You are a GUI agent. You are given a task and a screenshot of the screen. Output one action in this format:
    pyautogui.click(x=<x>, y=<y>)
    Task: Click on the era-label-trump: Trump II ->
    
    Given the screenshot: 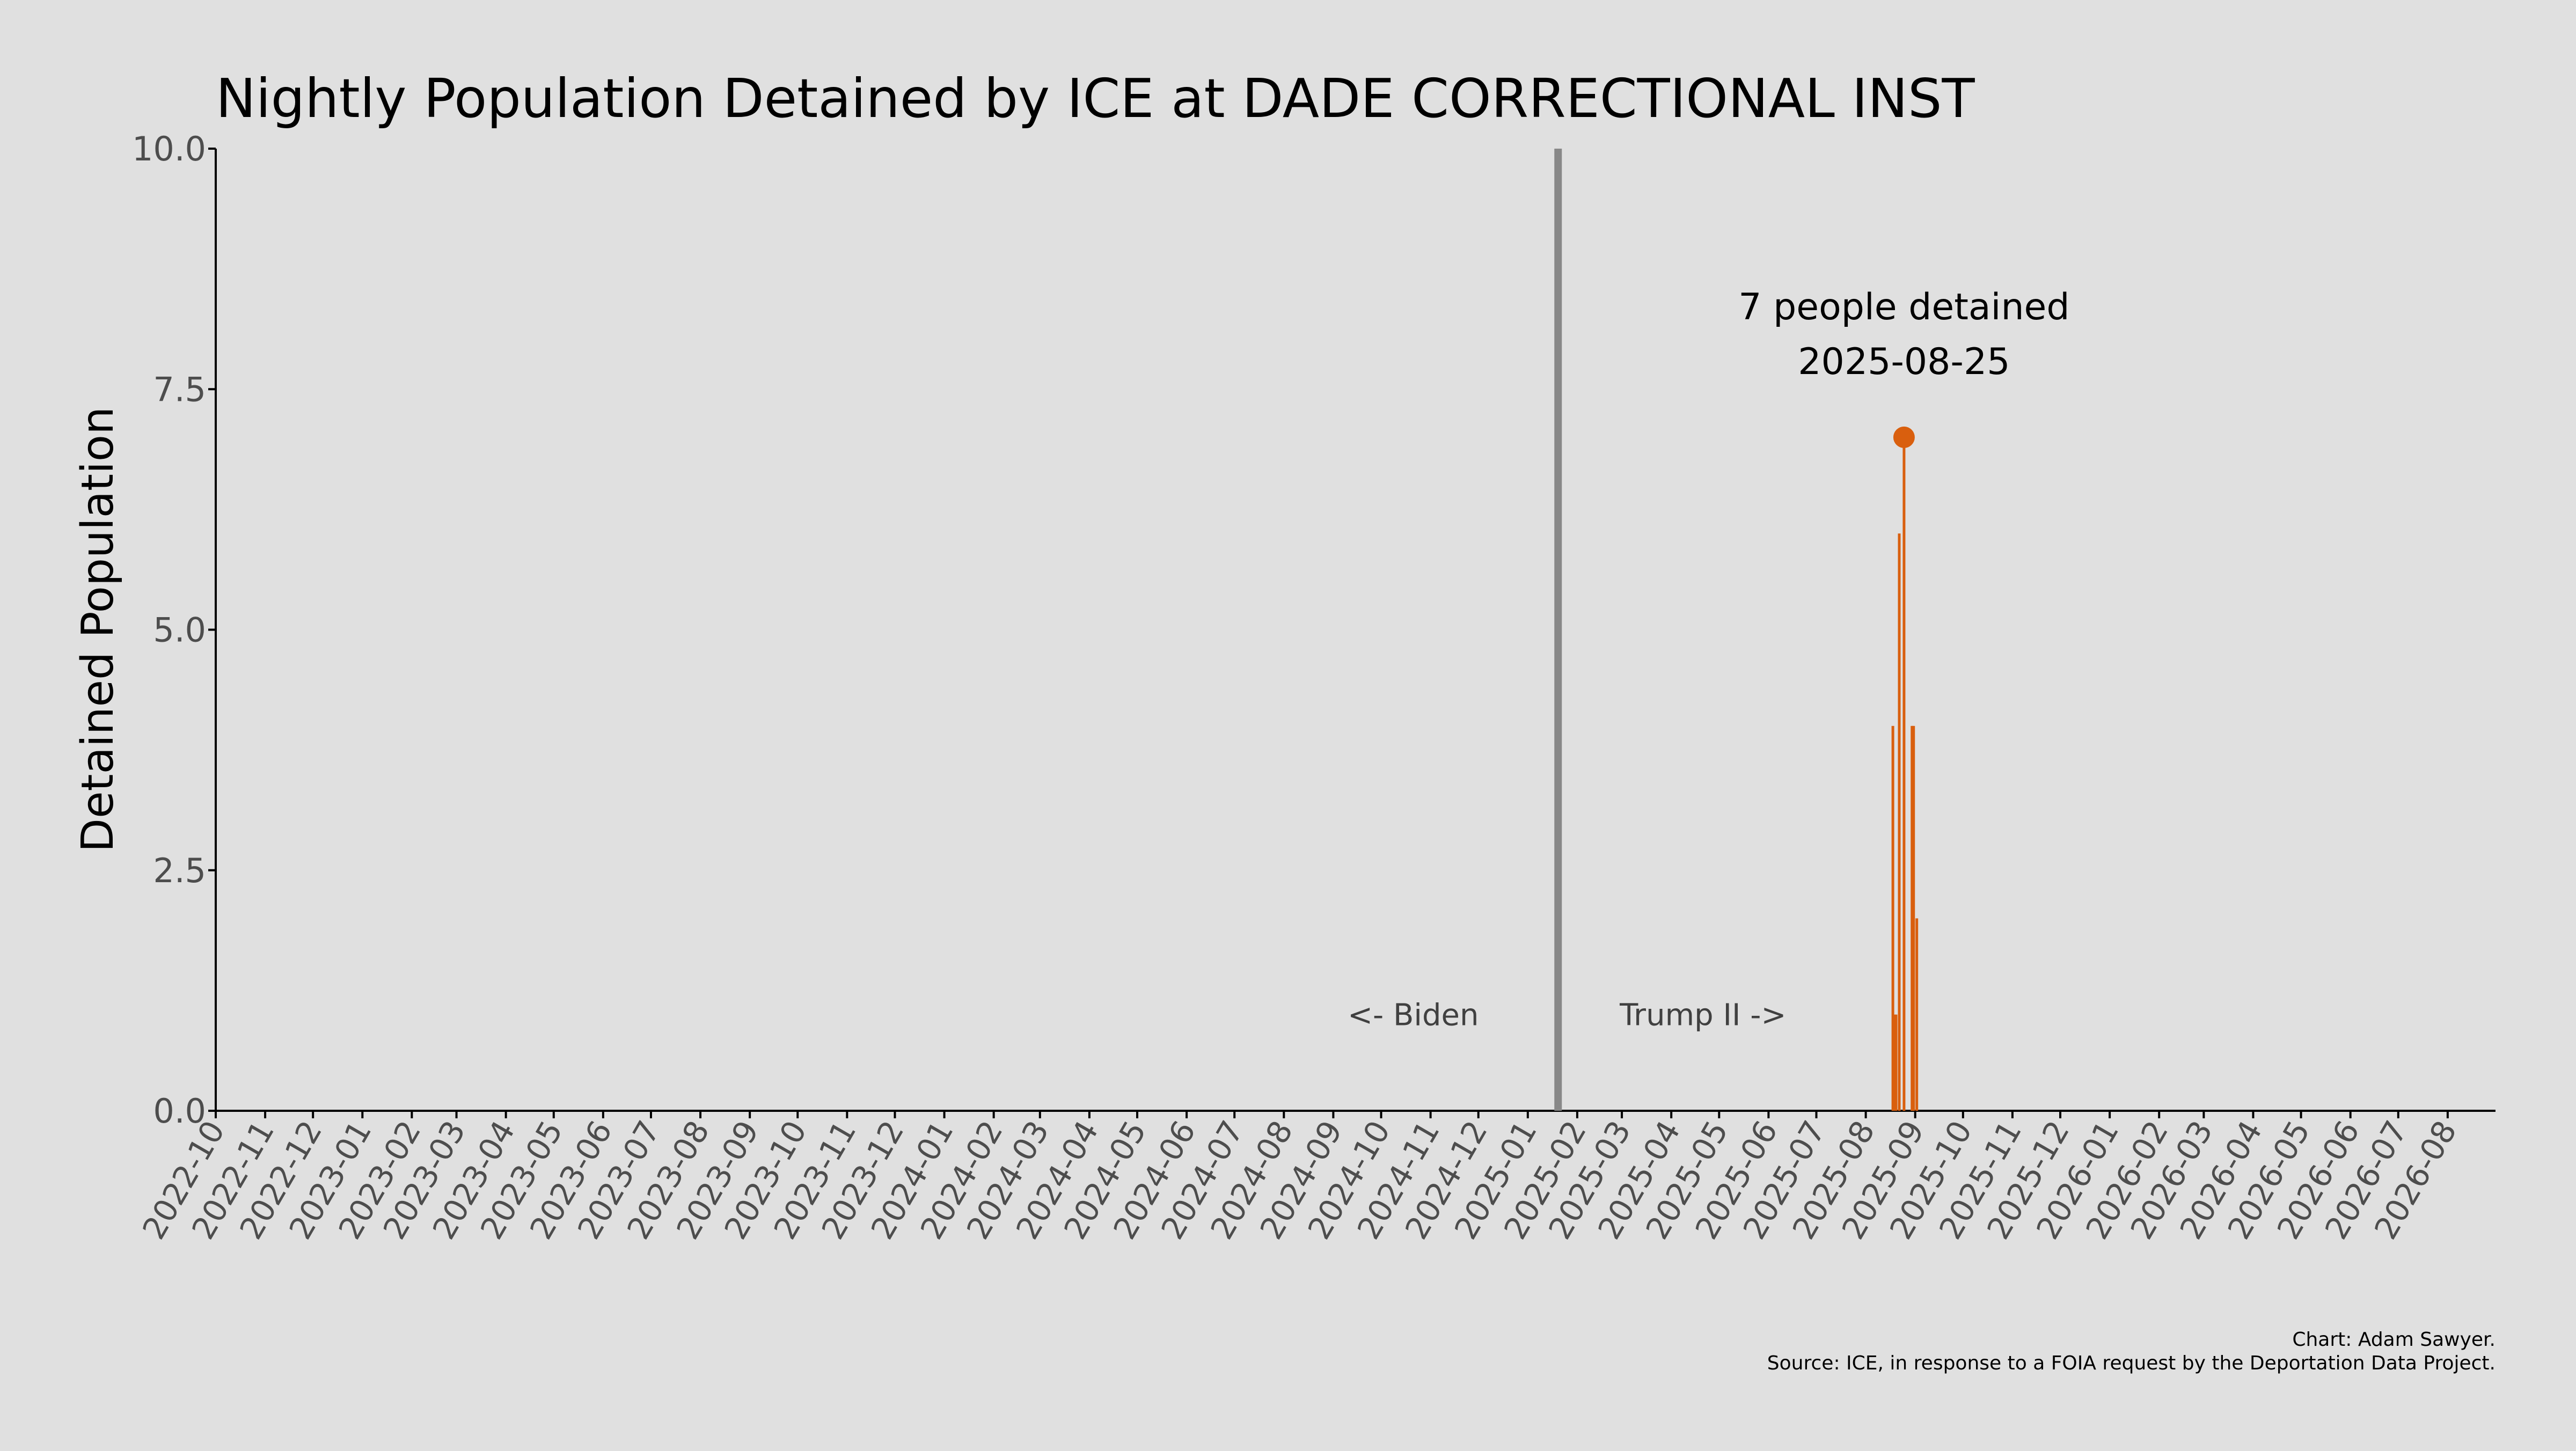 What is the action you would take?
    pyautogui.click(x=1702, y=1016)
    